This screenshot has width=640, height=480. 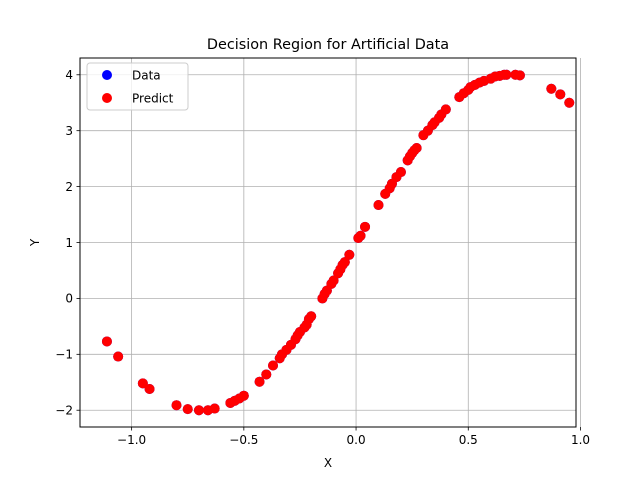 I want to click on legend-label-predict: Predict, so click(x=153, y=99).